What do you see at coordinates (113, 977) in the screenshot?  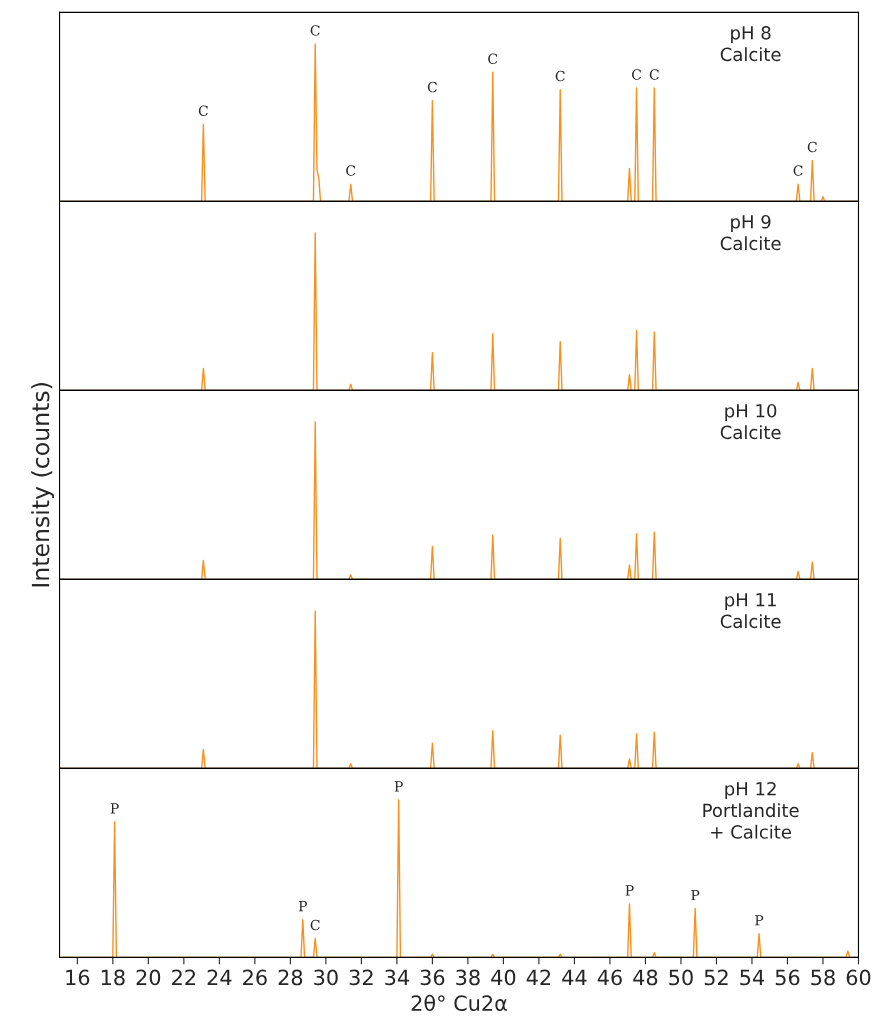 I see `x-tick-label: 18` at bounding box center [113, 977].